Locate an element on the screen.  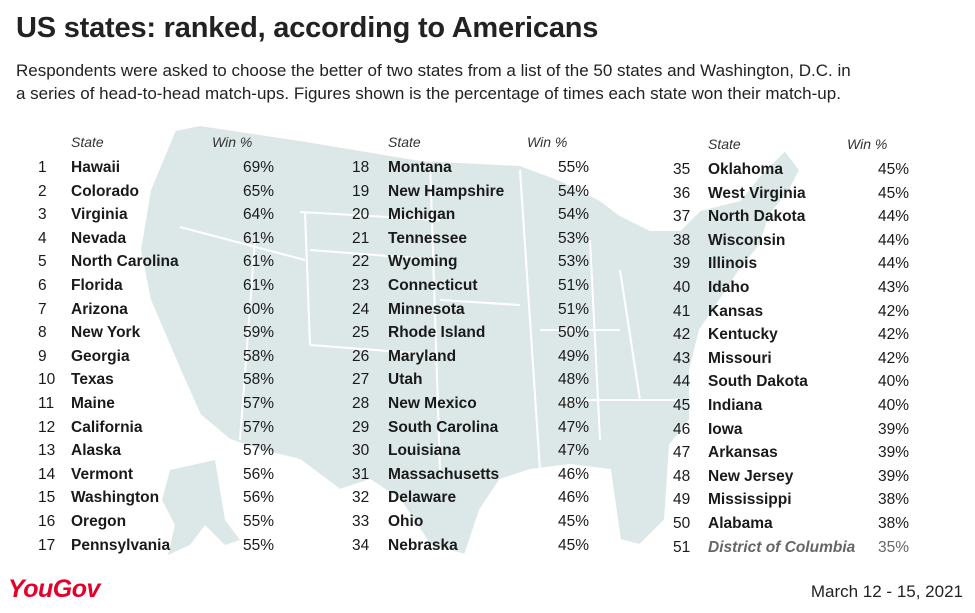
win-cell: 69% is located at coordinates (258, 167).